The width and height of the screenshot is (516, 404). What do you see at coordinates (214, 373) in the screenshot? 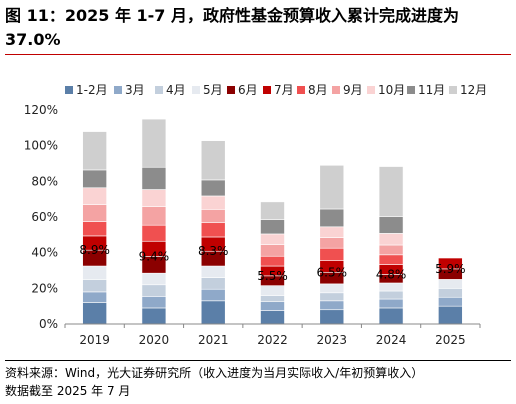
I see `source-line: 资料来源：Wind，光大证券研究所（收入进度为当月实际收入/年初预算收入）` at bounding box center [214, 373].